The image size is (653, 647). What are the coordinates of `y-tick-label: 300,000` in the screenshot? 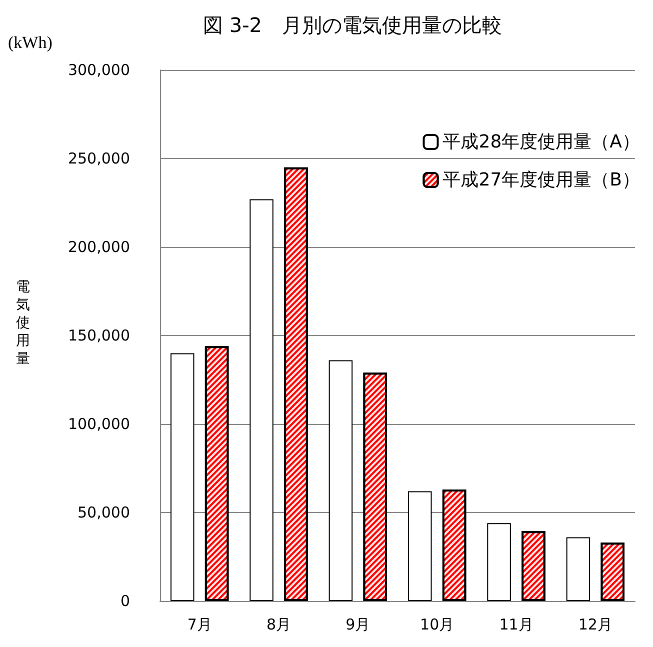 It's located at (99, 70).